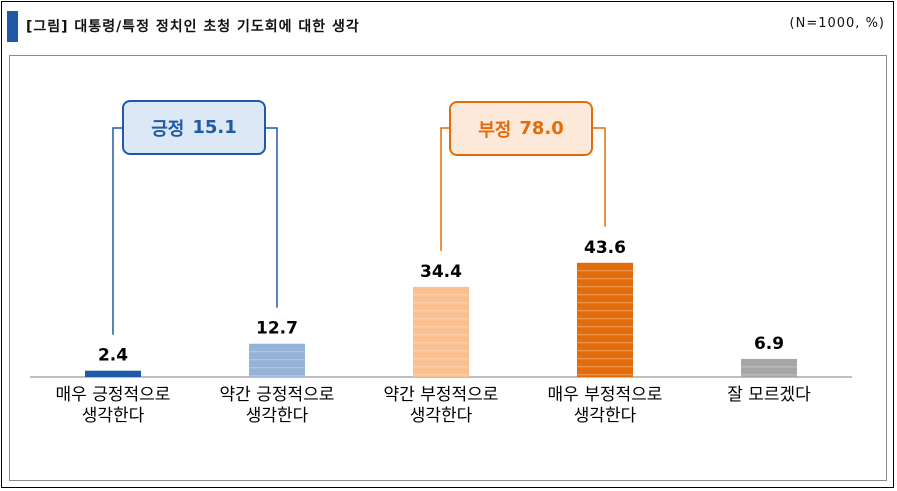 The image size is (897, 491). Describe the element at coordinates (113, 356) in the screenshot. I see `data-label-1: 2.4` at that location.